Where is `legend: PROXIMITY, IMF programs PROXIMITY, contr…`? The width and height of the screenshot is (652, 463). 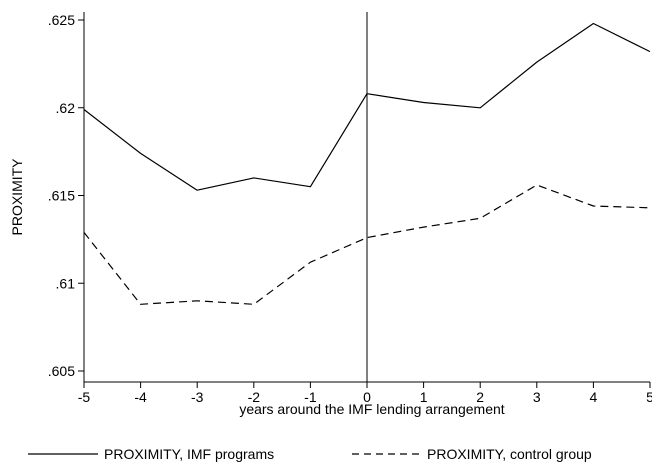 legend: PROXIMITY, IMF programs PROXIMITY, contr… is located at coordinates (310, 454).